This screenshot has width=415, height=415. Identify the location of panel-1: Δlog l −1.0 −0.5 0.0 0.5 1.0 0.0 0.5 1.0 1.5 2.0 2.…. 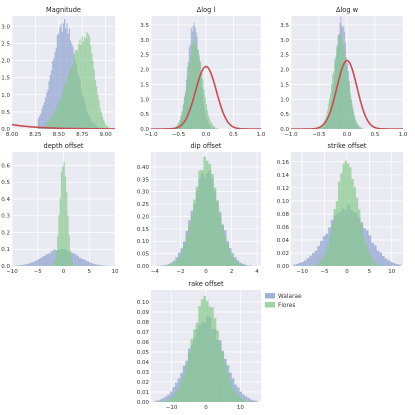
(203, 72).